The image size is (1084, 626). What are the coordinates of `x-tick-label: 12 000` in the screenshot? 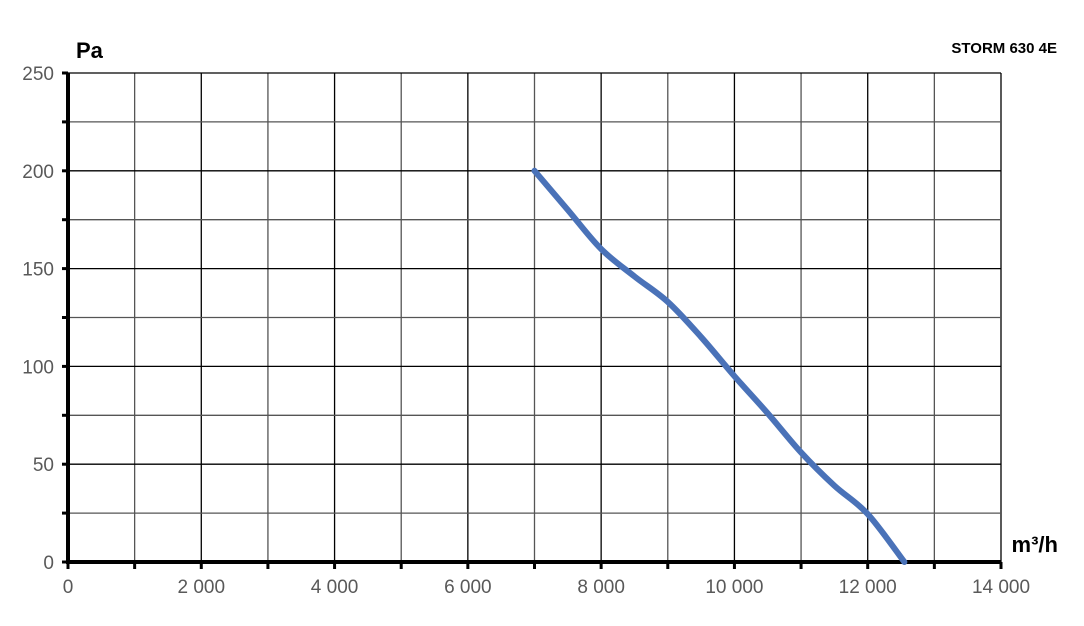 It's located at (868, 587).